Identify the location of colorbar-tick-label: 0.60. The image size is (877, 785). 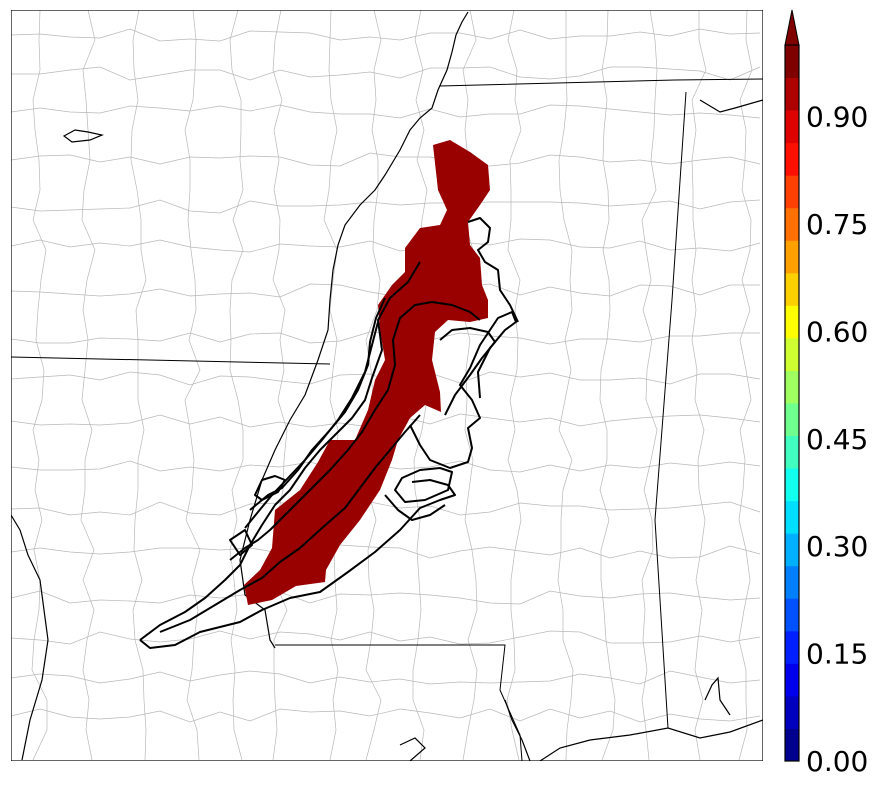
(837, 331).